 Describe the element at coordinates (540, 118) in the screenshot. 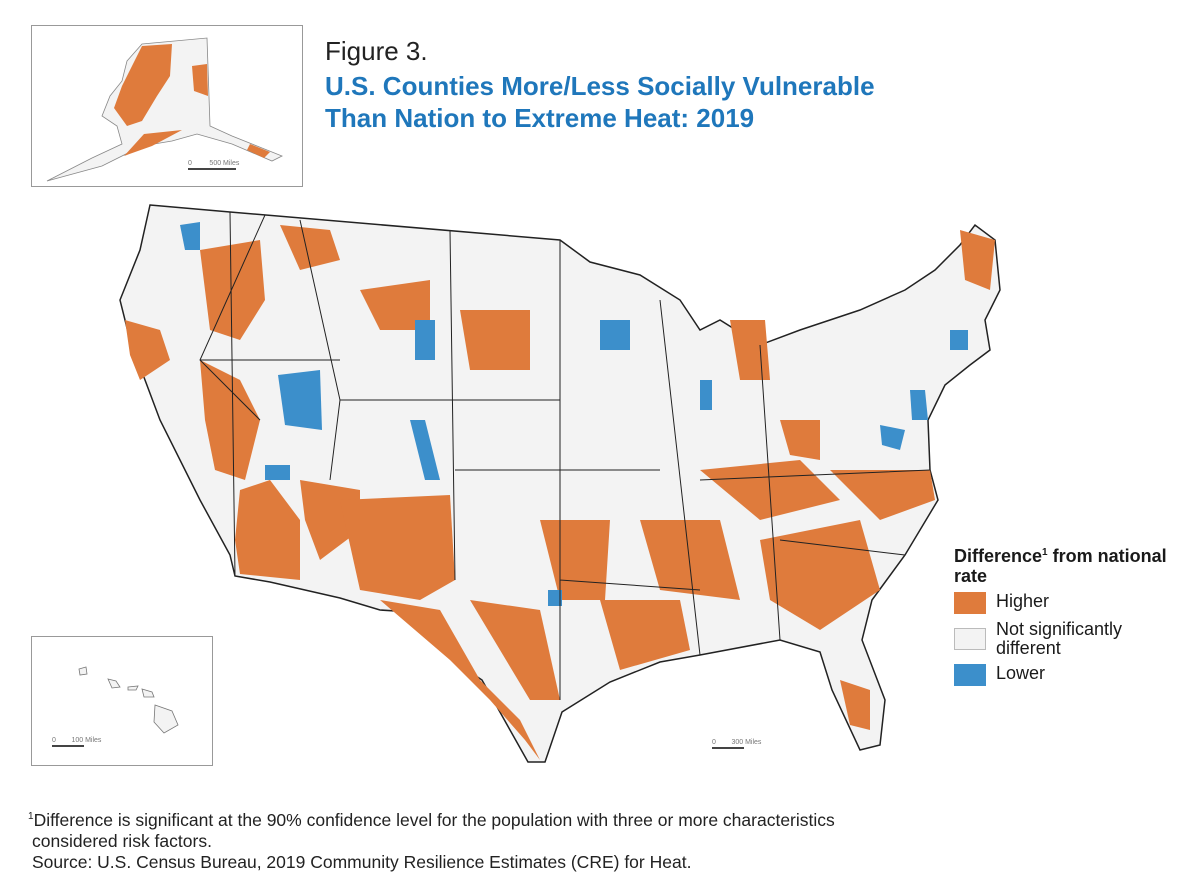

I see `title-line-2: Than Nation to Extreme Heat: 2019` at that location.